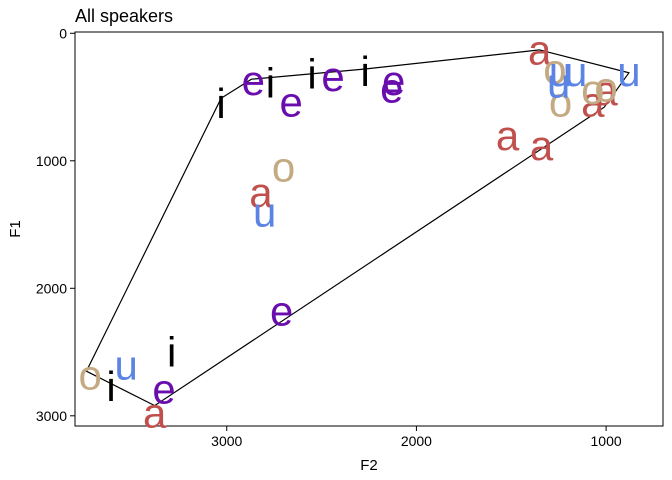 The image size is (672, 480). I want to click on y-tick-label: 3000, so click(51, 416).